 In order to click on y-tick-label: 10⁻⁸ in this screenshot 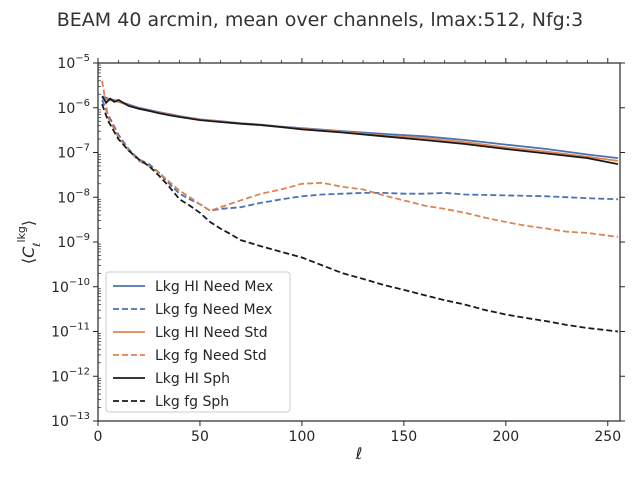, I will do `click(73, 196)`.